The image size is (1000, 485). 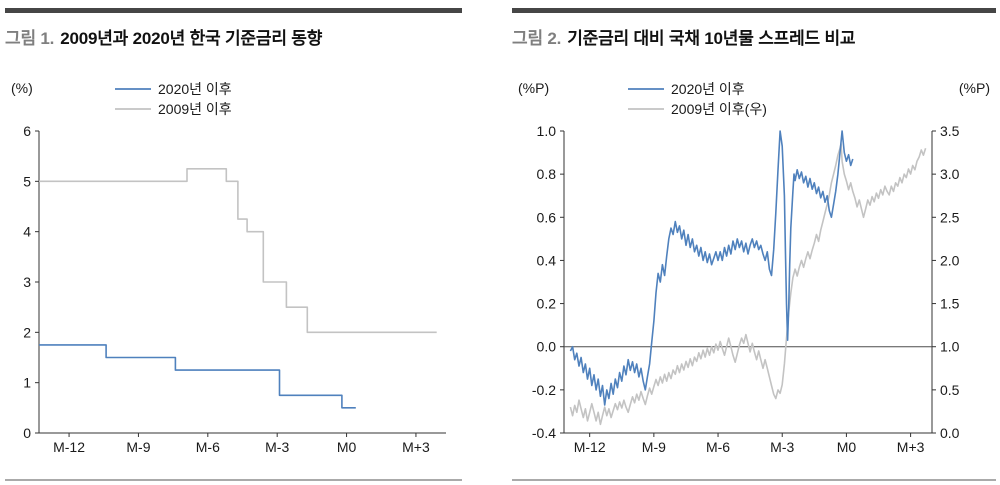 What do you see at coordinates (547, 131) in the screenshot?
I see `y-tick-label-left: 1.0` at bounding box center [547, 131].